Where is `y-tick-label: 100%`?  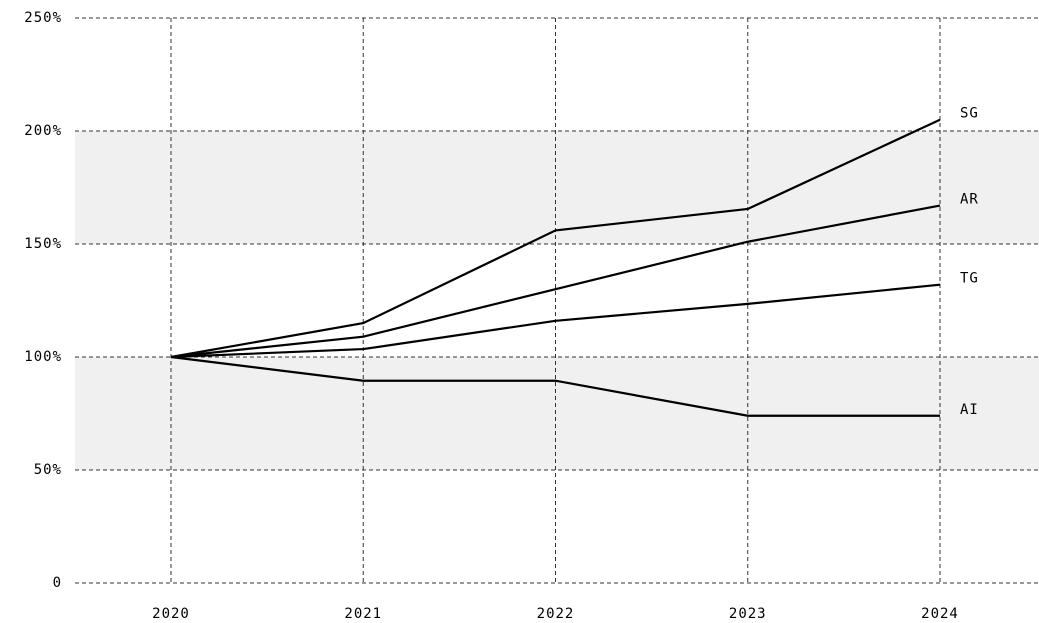 y-tick-label: 100% is located at coordinates (43, 357).